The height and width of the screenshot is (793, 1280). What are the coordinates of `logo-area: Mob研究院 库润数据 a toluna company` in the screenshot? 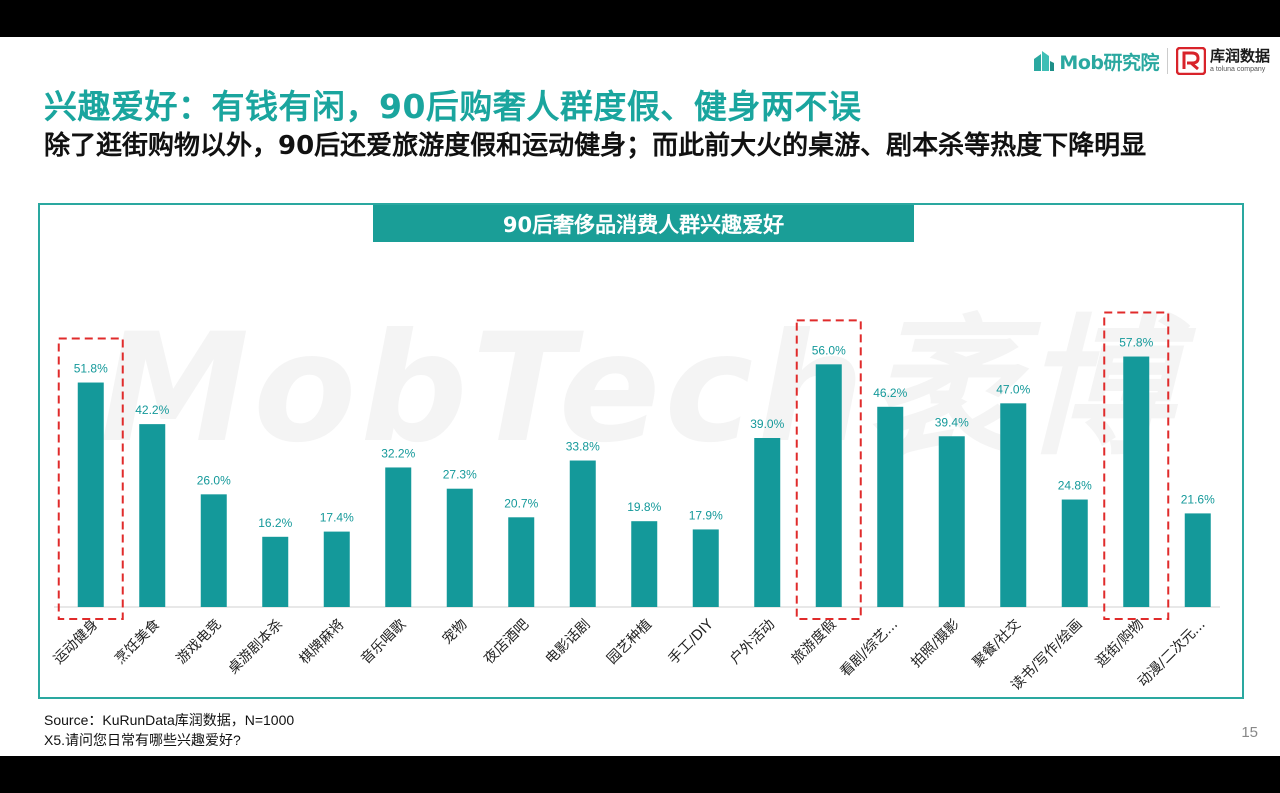 It's located at (1151, 61).